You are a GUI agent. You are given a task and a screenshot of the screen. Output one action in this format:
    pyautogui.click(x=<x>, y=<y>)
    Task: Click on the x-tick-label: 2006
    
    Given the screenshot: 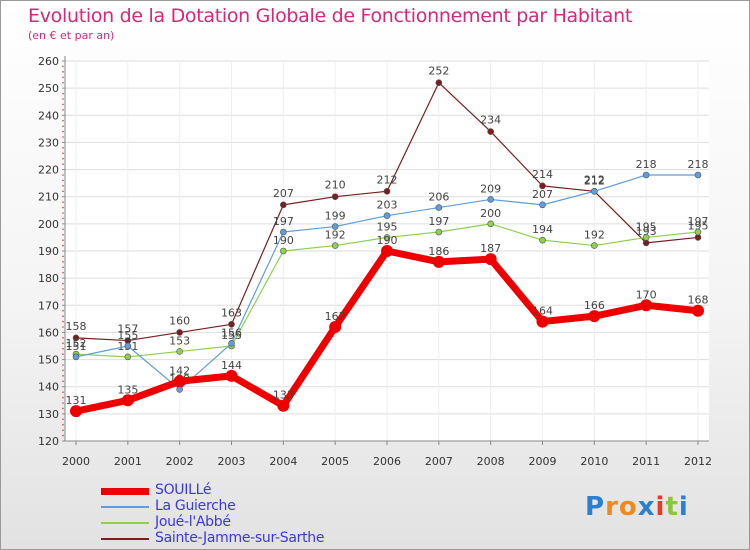 What is the action you would take?
    pyautogui.click(x=387, y=461)
    